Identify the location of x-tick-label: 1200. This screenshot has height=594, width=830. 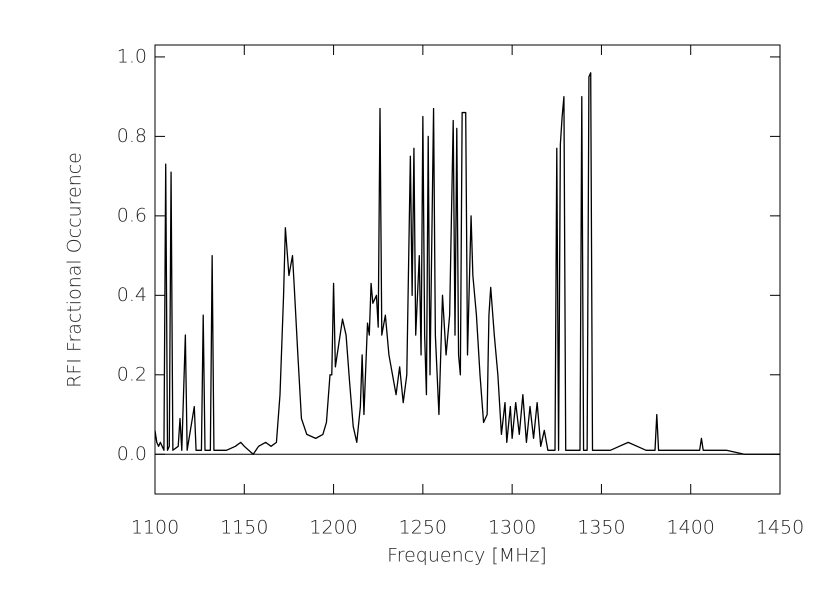
(333, 528).